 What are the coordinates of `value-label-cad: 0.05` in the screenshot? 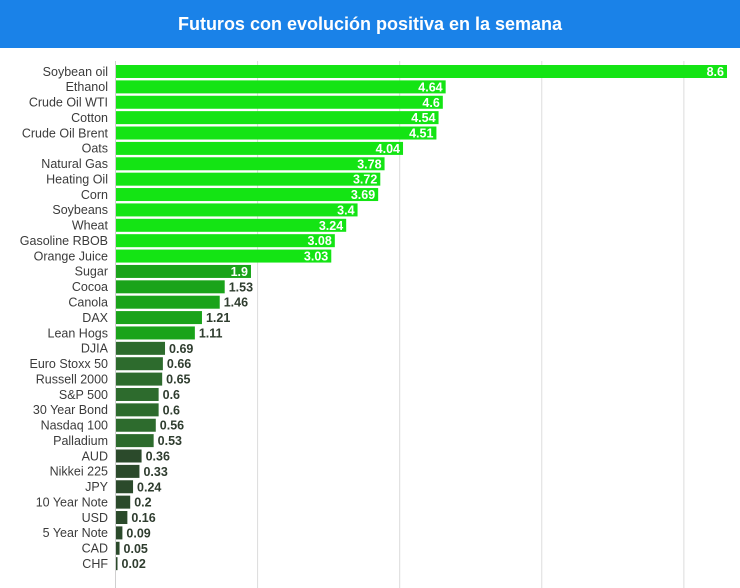 It's located at (136, 549).